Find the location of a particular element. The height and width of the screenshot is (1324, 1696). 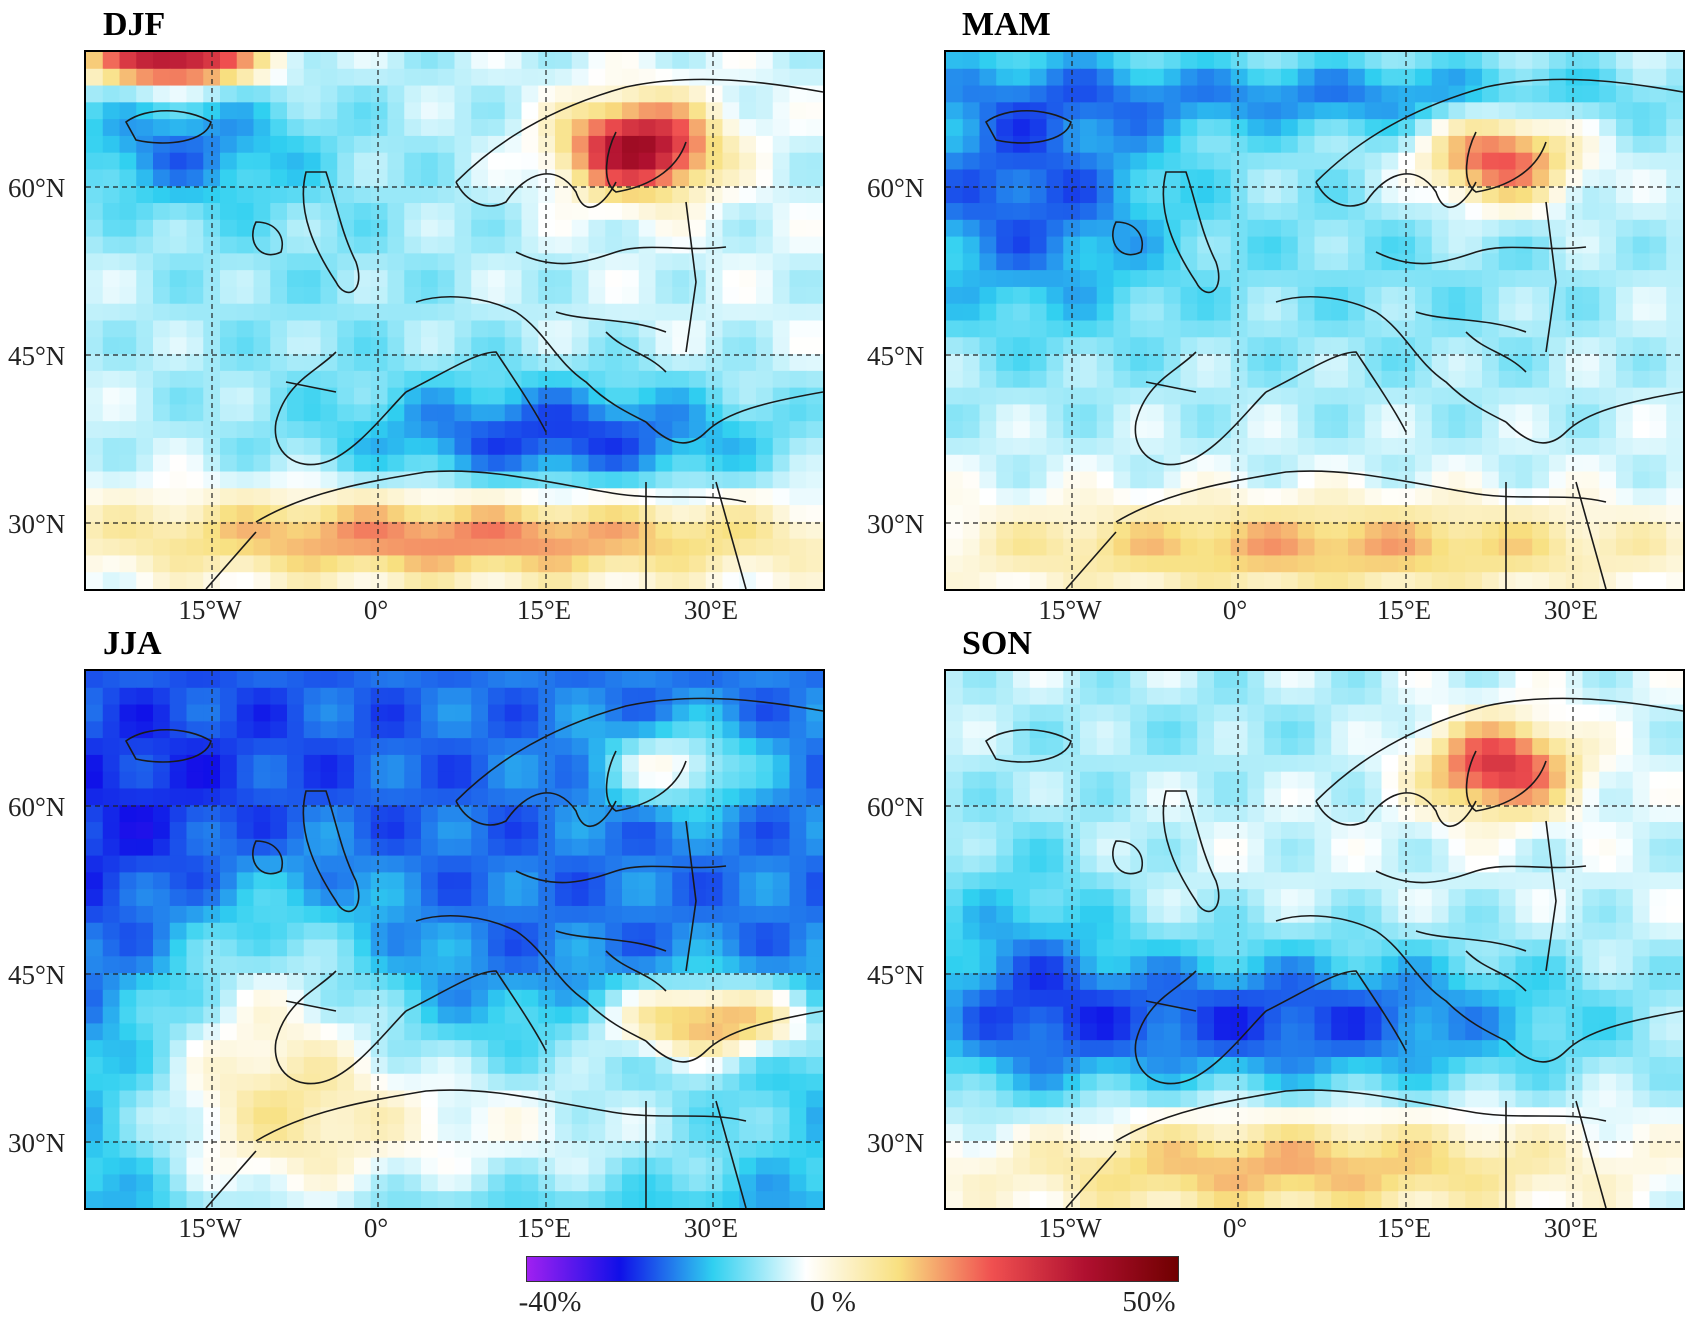

lat-label-60n-mam: 60°N is located at coordinates (896, 188).